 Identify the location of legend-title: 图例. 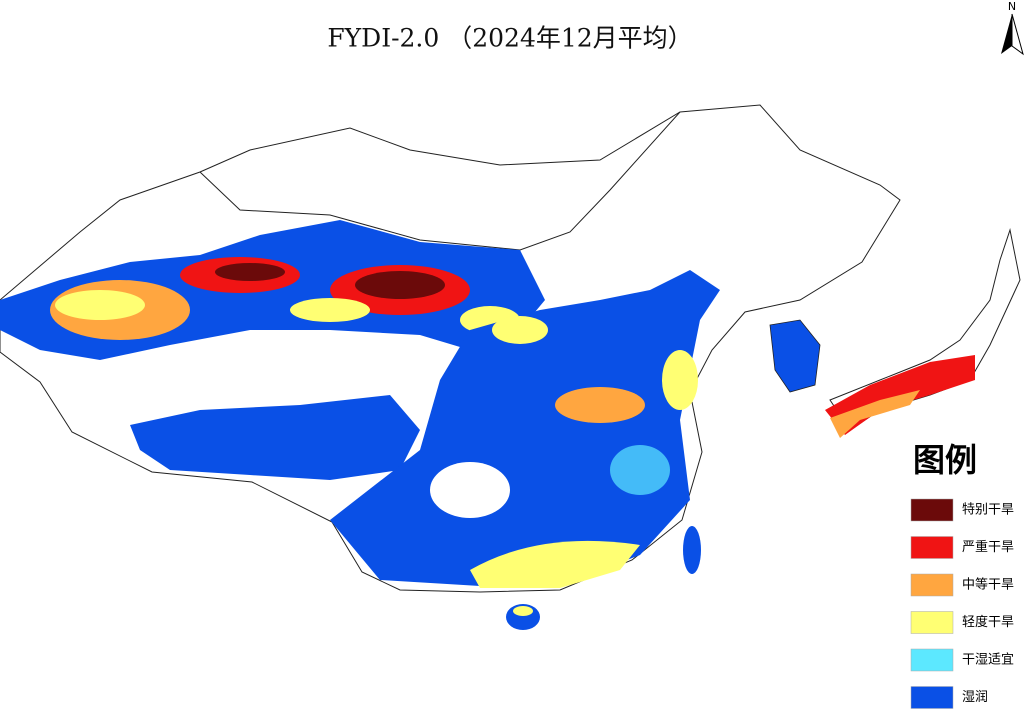
(945, 460).